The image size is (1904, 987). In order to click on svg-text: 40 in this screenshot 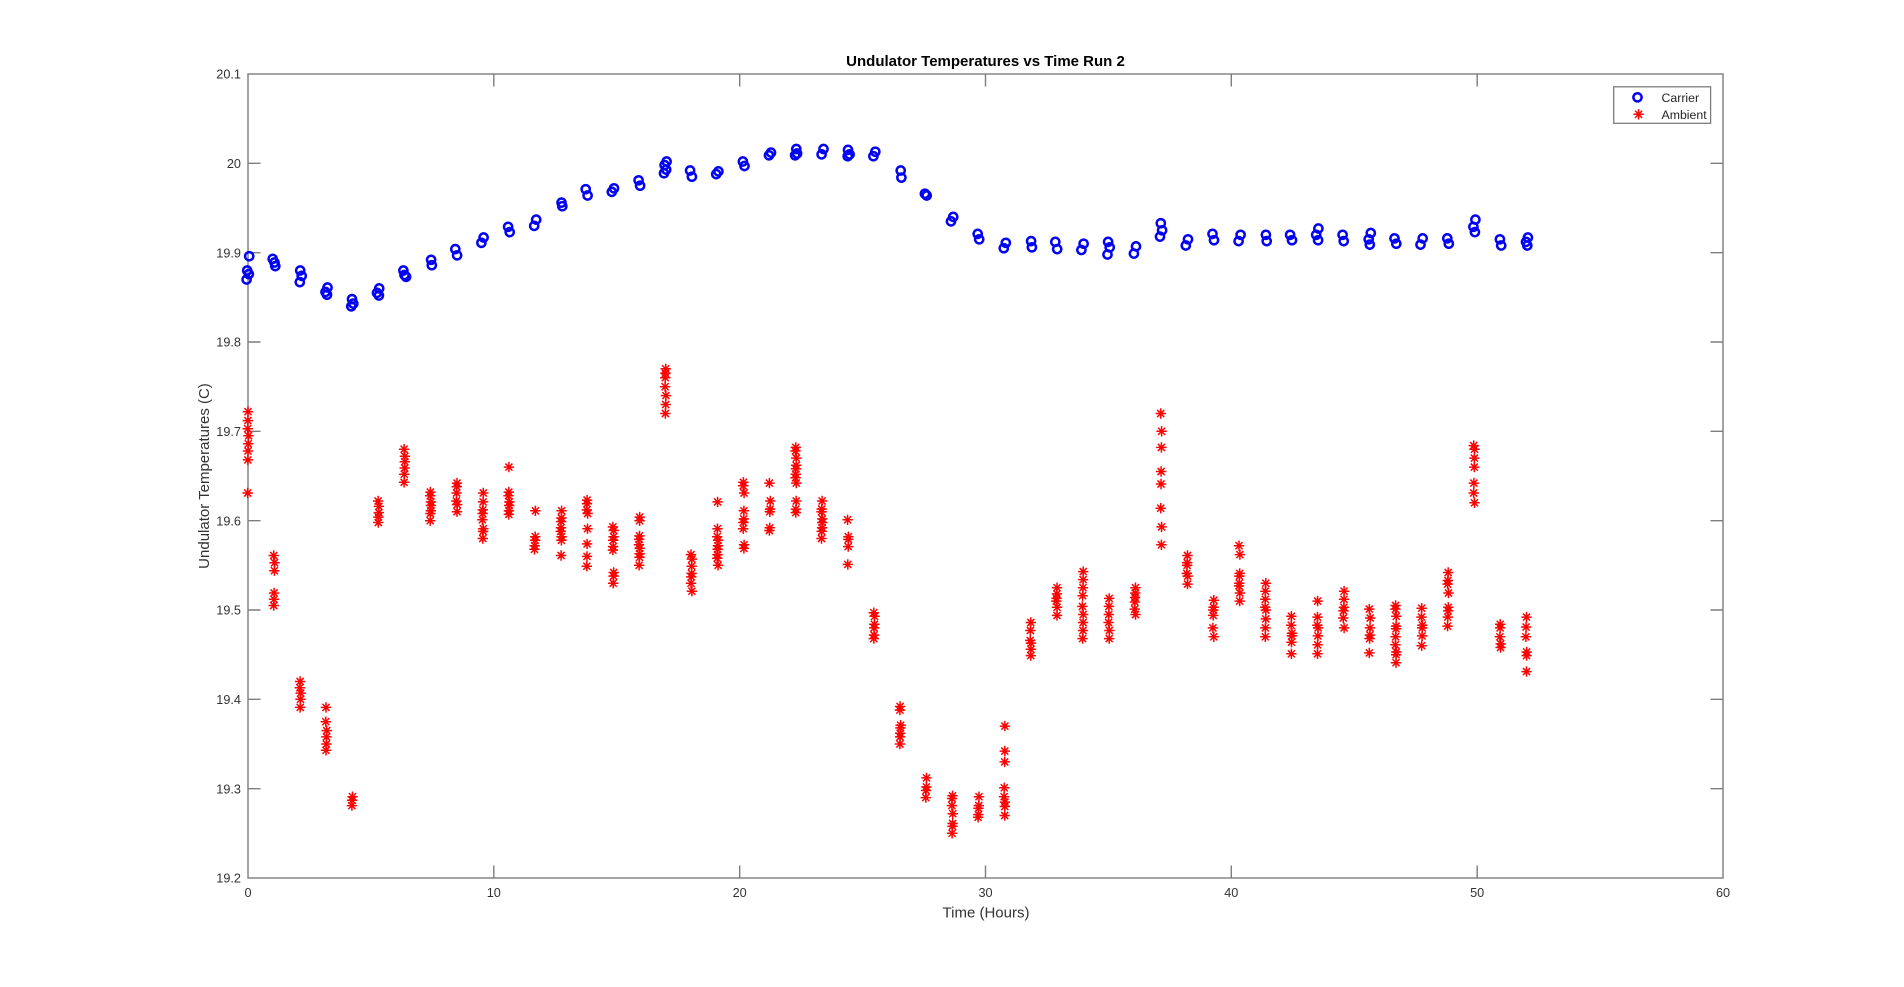, I will do `click(1231, 893)`.